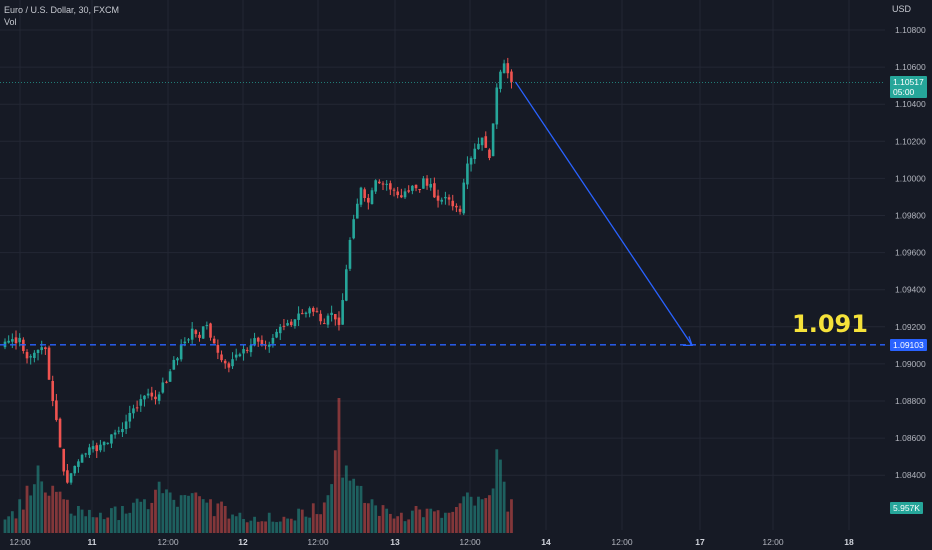 The image size is (932, 550). Describe the element at coordinates (546, 542) in the screenshot. I see `time-tick-label: 14` at that location.